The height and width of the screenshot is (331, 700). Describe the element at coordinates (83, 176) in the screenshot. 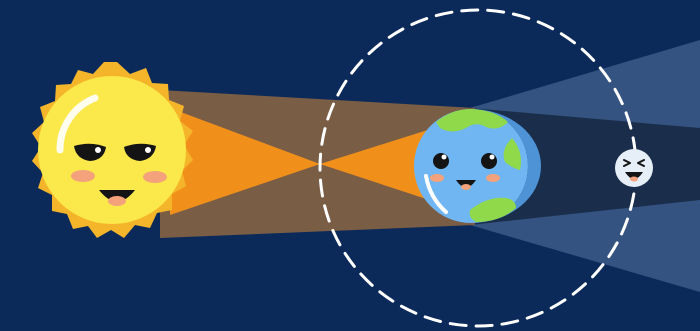

I see `sun-left-blush` at that location.